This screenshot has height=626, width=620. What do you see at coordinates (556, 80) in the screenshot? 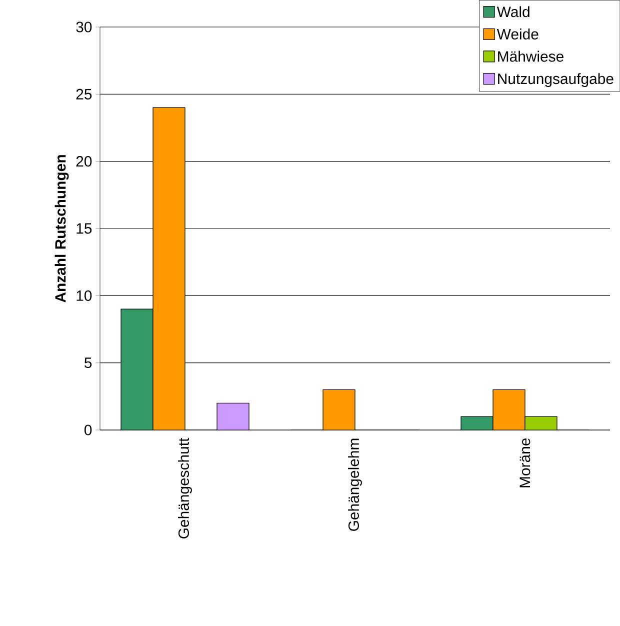
I see `legend-label: Nutzungsaufgabe` at bounding box center [556, 80].